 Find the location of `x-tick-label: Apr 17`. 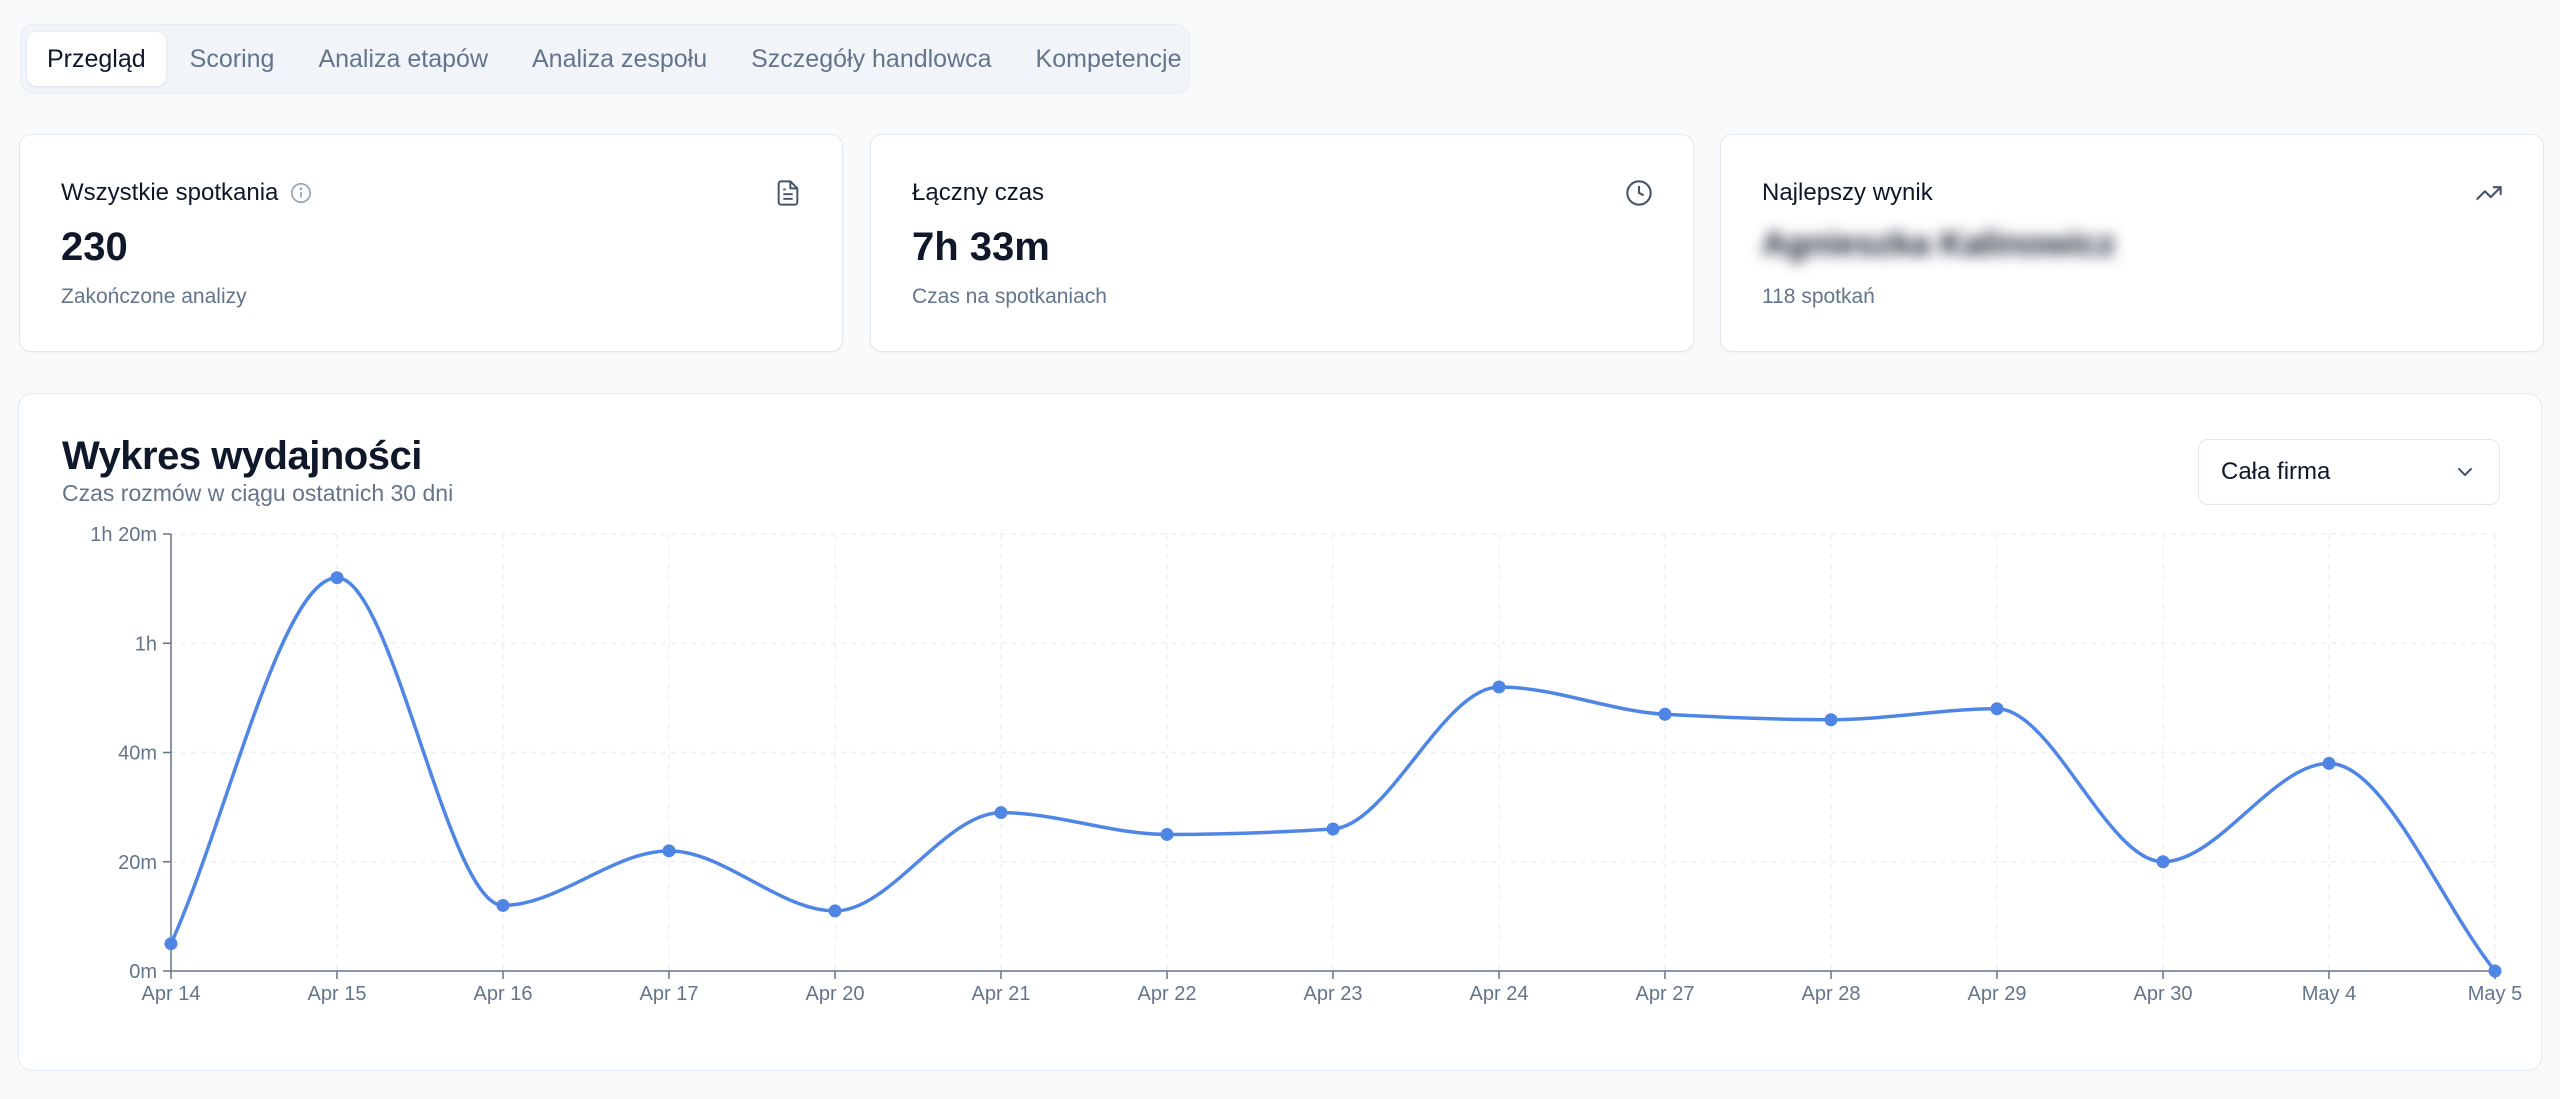

x-tick-label: Apr 17 is located at coordinates (669, 994).